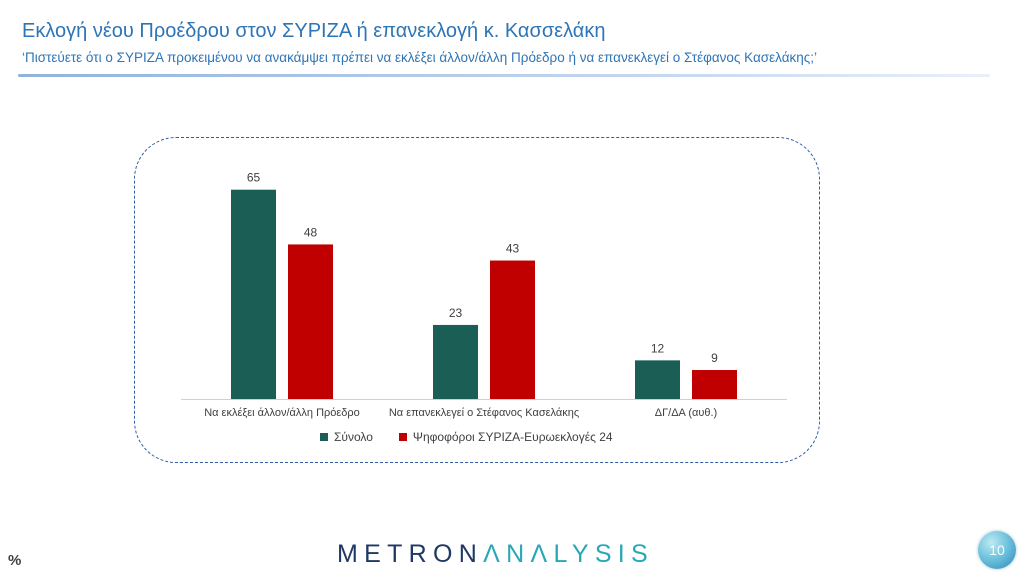  What do you see at coordinates (15, 560) in the screenshot?
I see `unit-label: %` at bounding box center [15, 560].